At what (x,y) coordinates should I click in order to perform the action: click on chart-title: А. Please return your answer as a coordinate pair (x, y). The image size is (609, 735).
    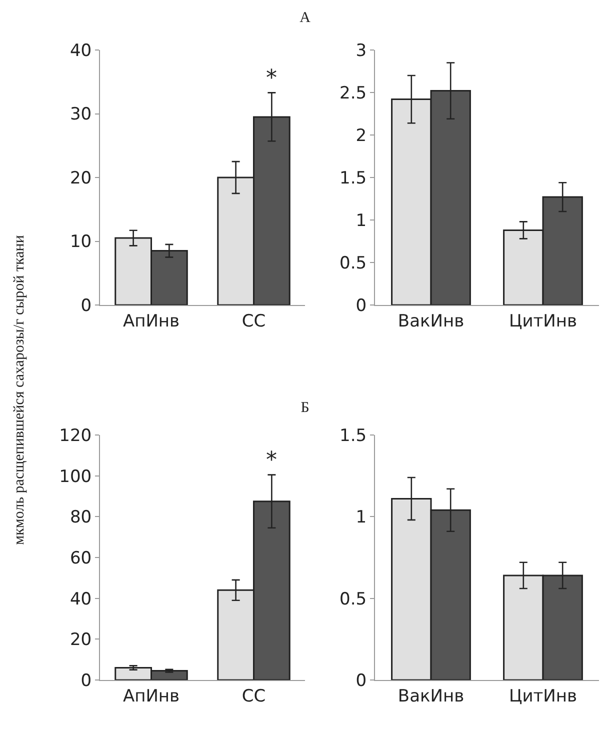
    Looking at the image, I should click on (305, 18).